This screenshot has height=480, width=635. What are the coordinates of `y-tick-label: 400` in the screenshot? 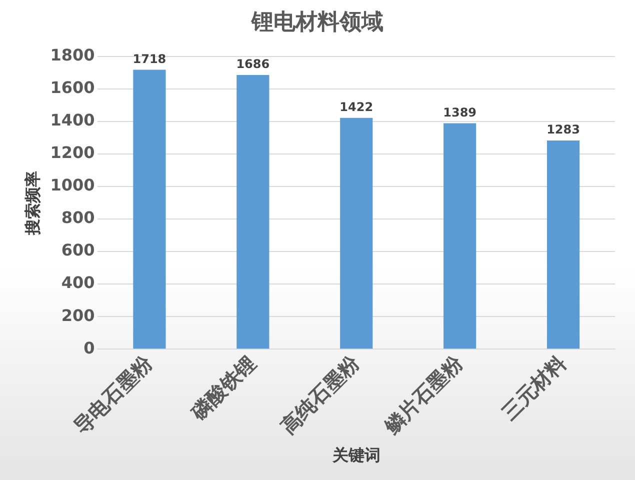 It's located at (78, 282).